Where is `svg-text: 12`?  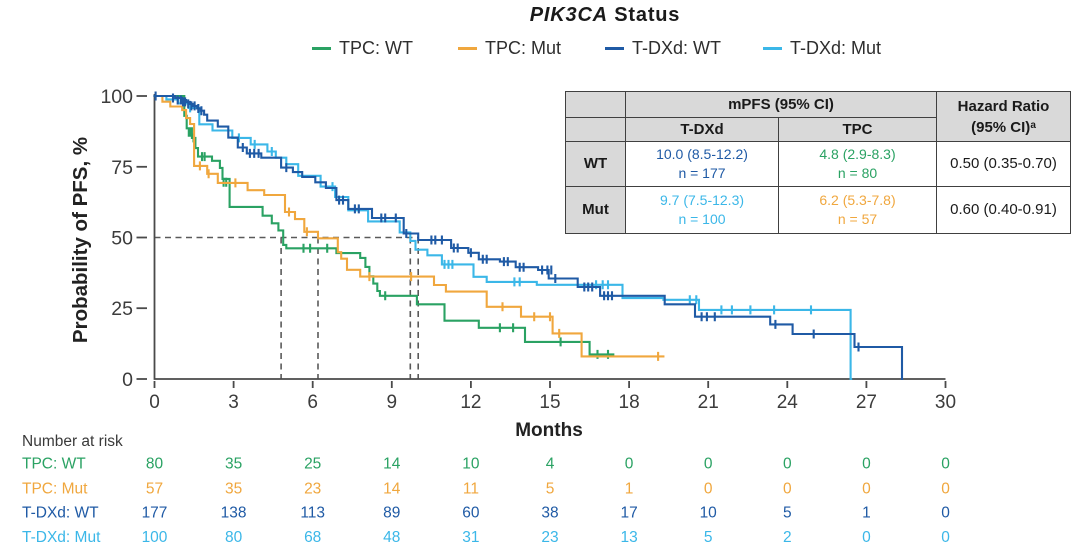 svg-text: 12 is located at coordinates (470, 402).